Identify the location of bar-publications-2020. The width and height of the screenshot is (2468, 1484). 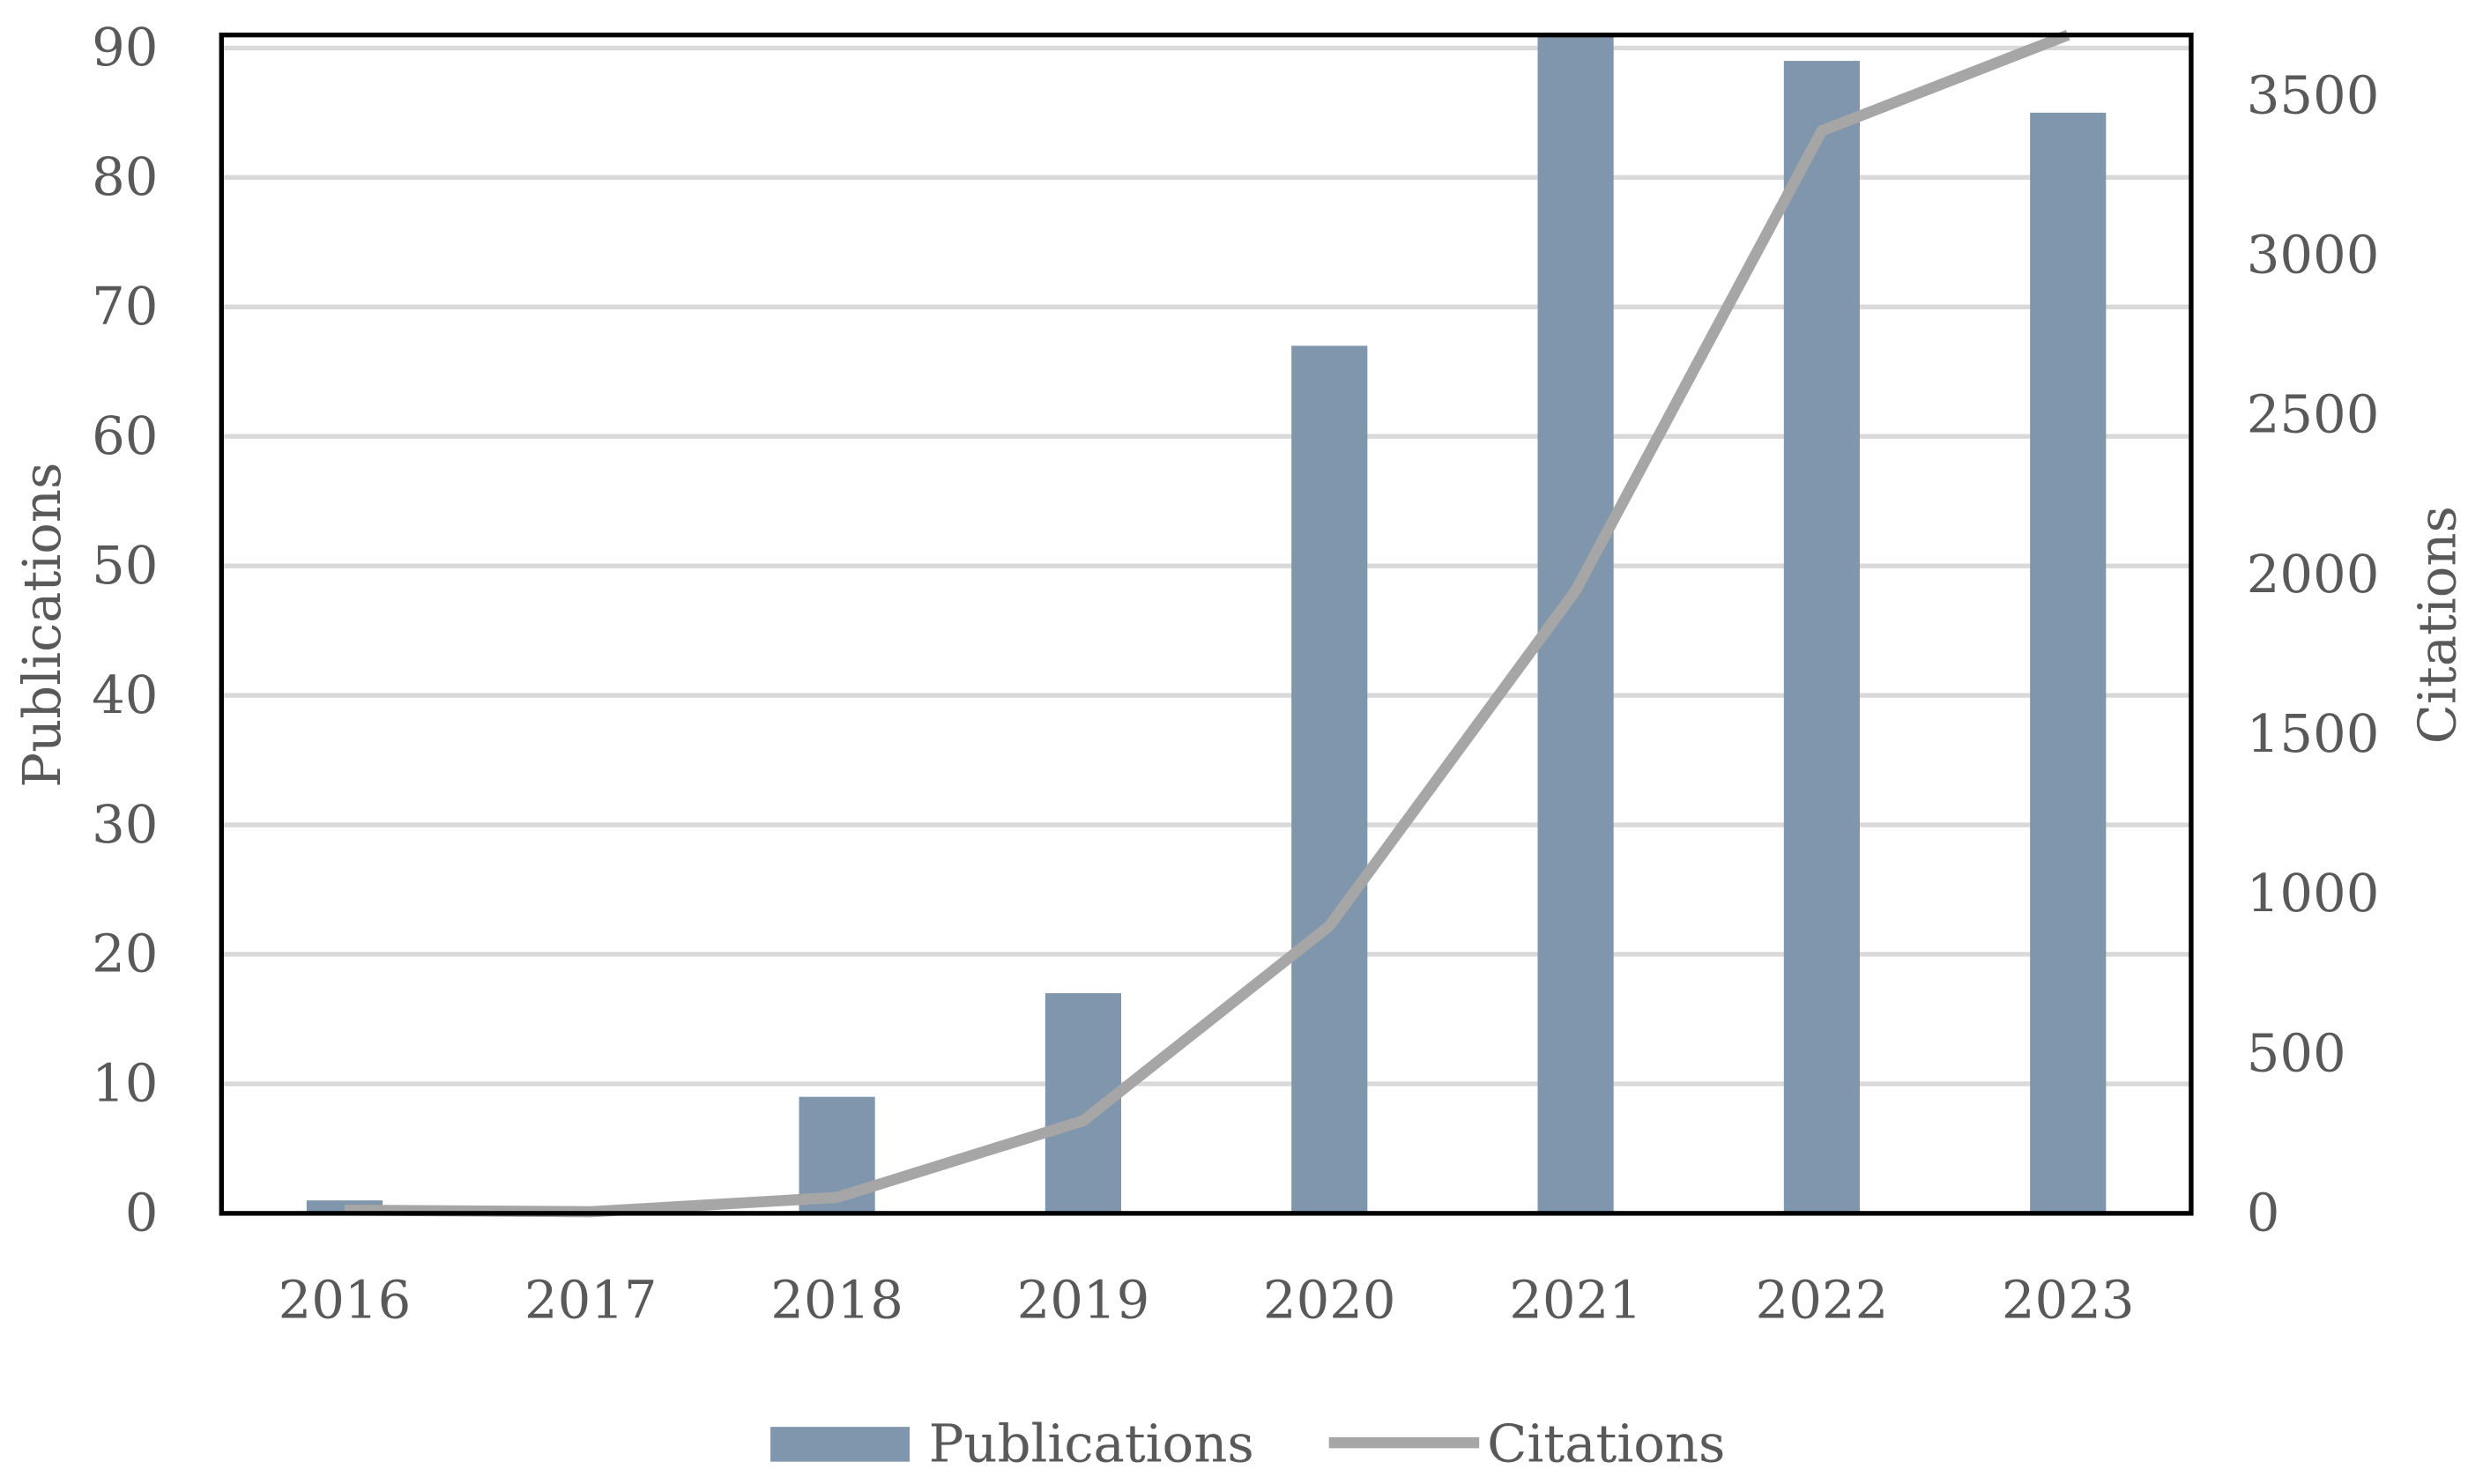
(1329, 779).